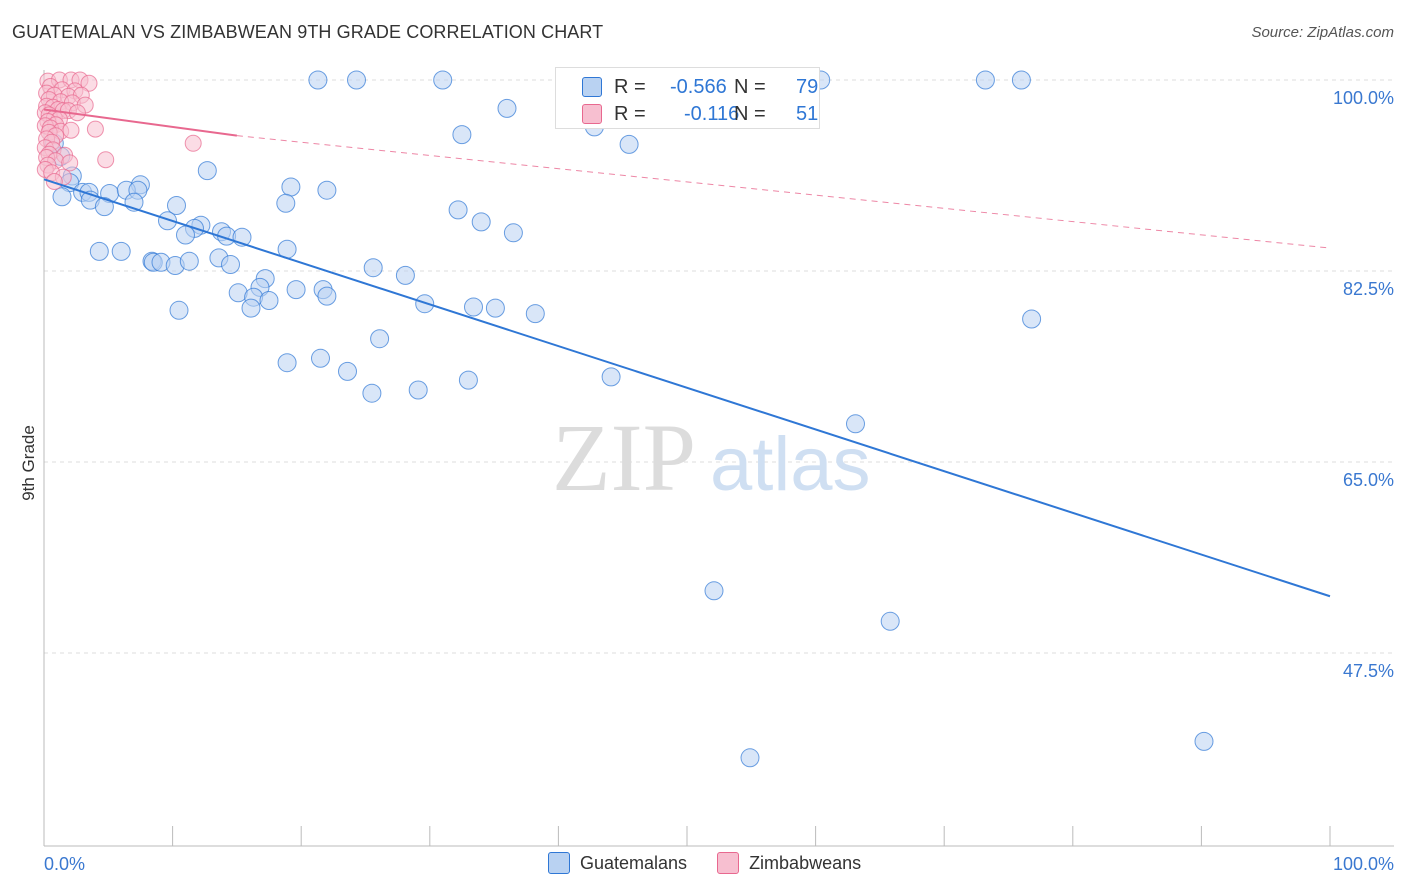 This screenshot has width=1406, height=892. What do you see at coordinates (1363, 98) in the screenshot?
I see `y-tick-label: 100.0%` at bounding box center [1363, 98].